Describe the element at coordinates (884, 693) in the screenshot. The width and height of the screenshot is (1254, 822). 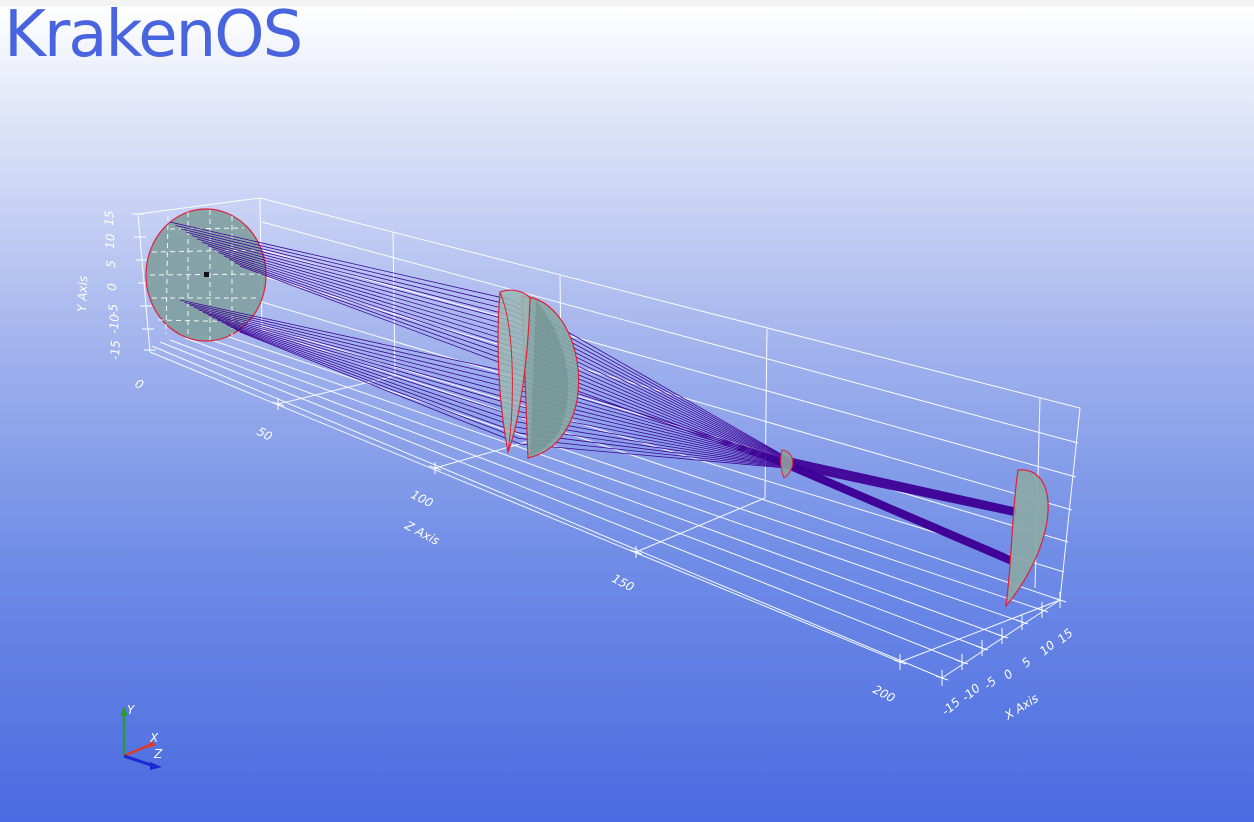
I see `z-tick-label: 200` at that location.